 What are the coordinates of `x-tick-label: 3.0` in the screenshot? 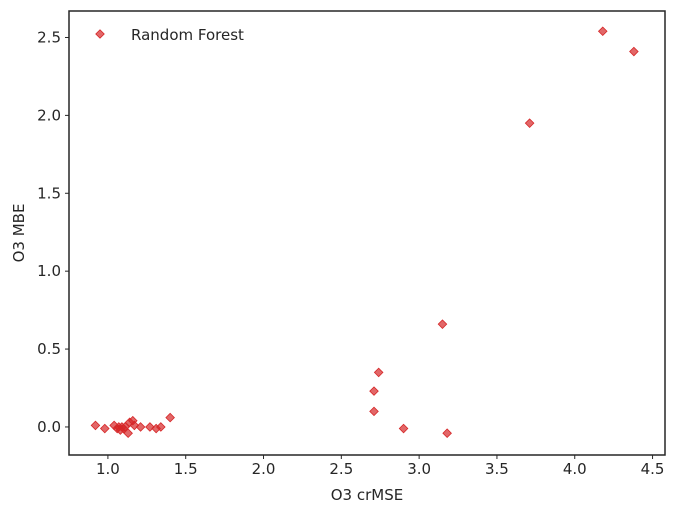 It's located at (419, 469).